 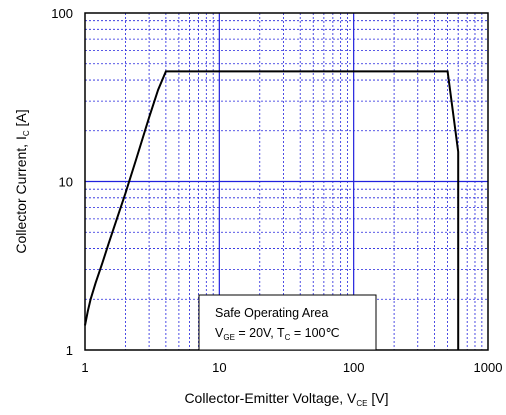 I want to click on legend-frame, so click(x=287, y=322).